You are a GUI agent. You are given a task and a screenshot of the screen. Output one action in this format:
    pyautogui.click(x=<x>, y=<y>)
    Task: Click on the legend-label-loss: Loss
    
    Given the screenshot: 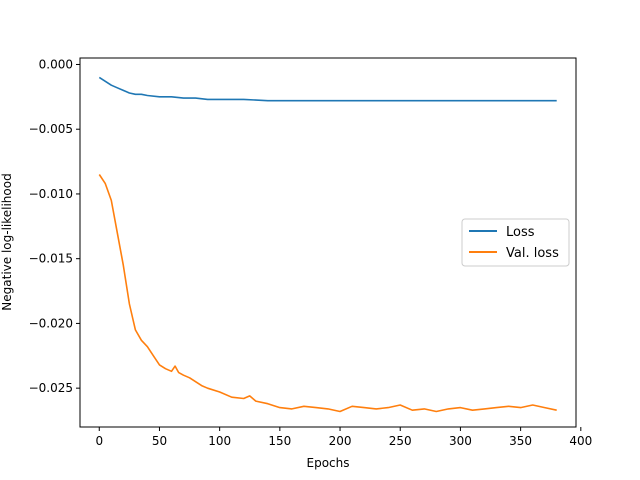 What is the action you would take?
    pyautogui.click(x=520, y=232)
    